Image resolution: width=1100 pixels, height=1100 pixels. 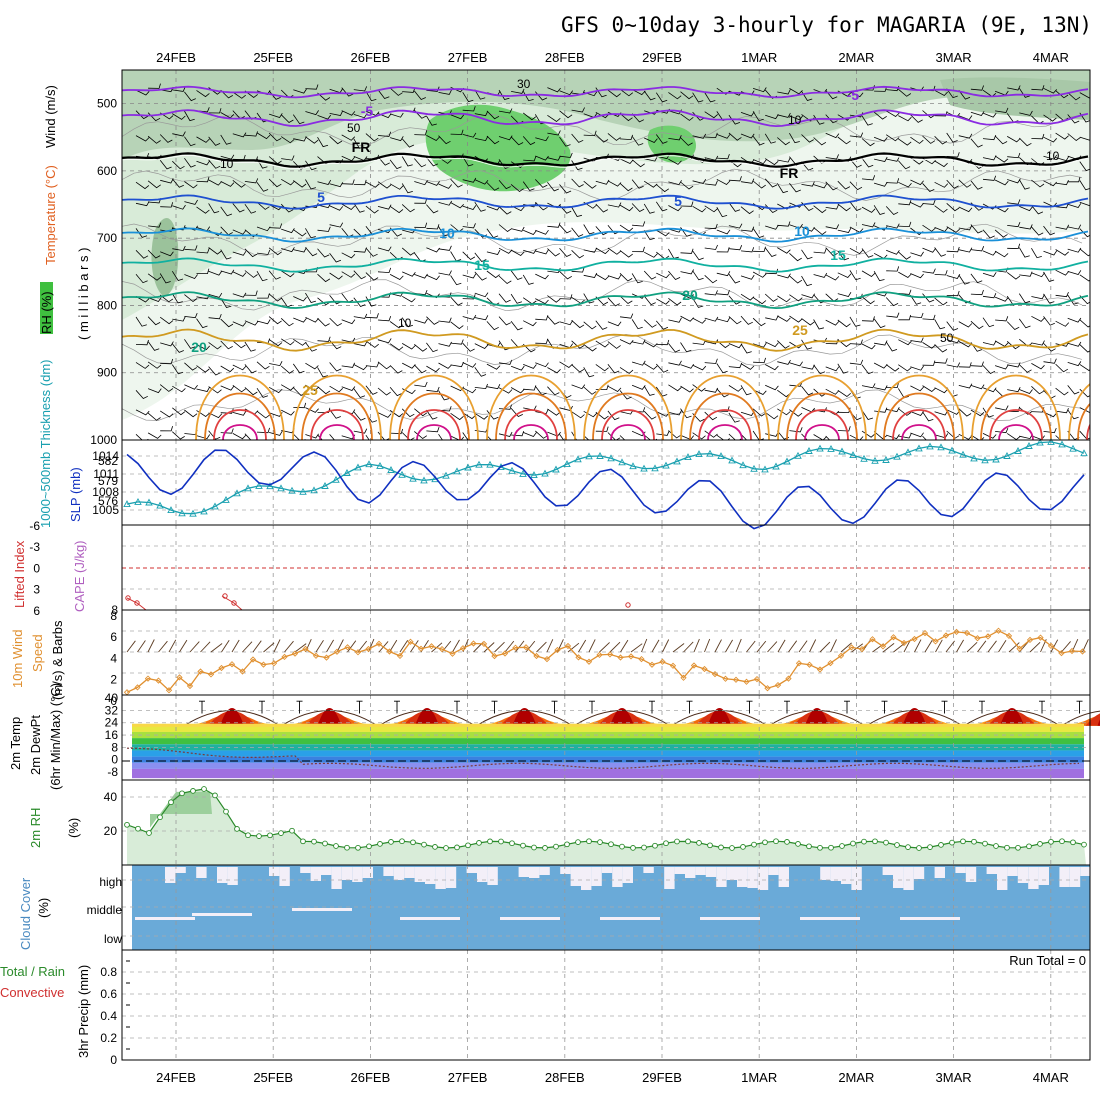 I want to click on temp-band, so click(x=608, y=725).